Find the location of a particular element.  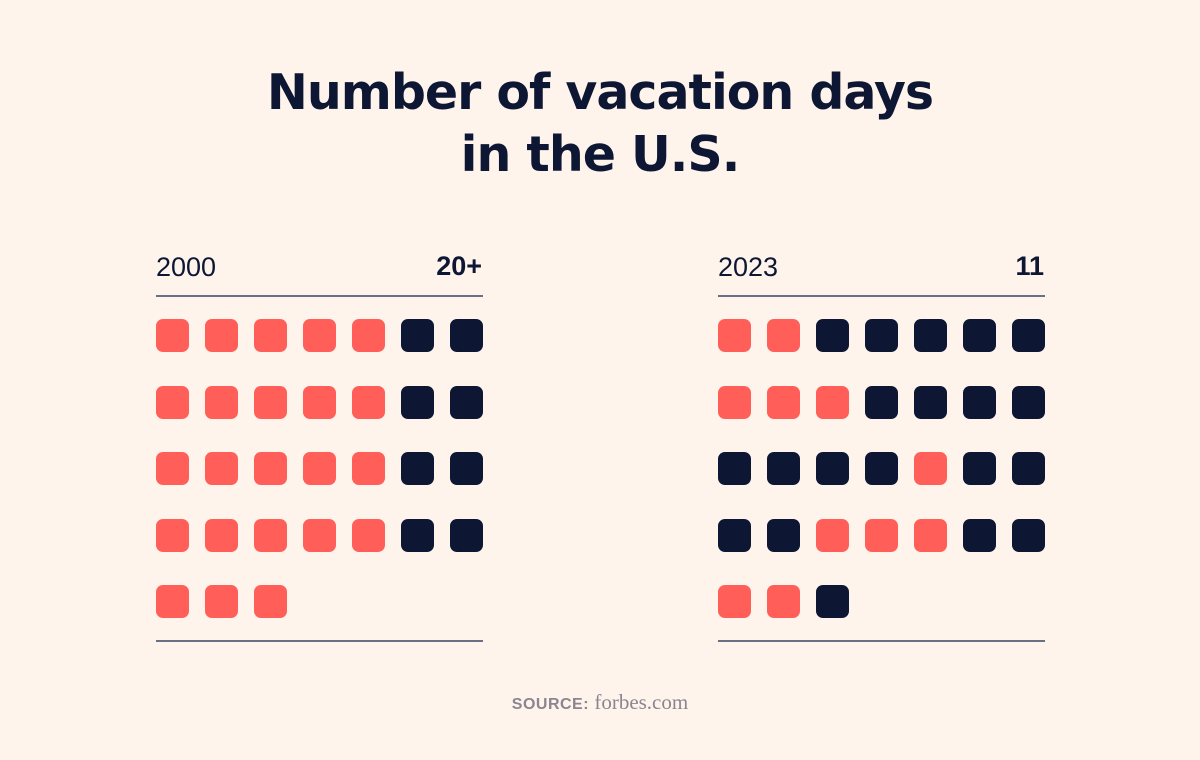

panel-2023: 2023 11 is located at coordinates (881, 445).